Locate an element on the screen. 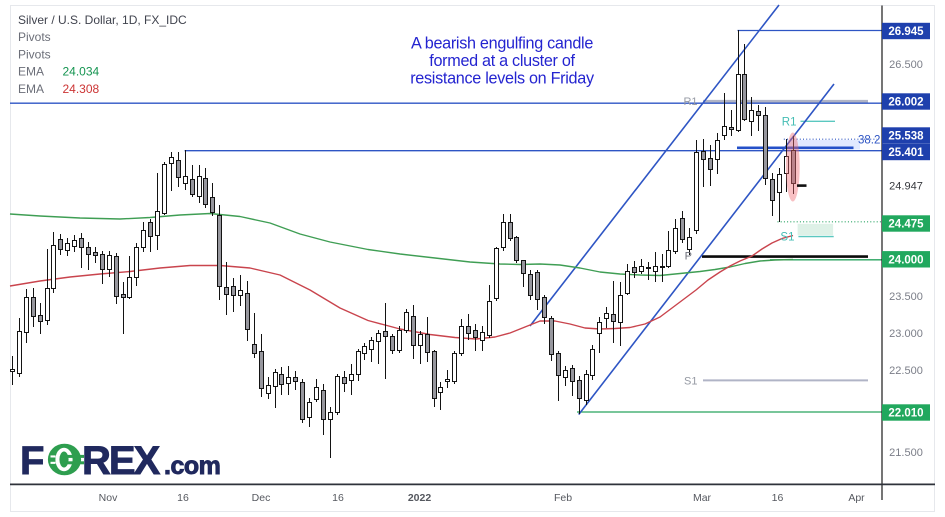 This screenshot has width=945, height=517. svg-text: Dec is located at coordinates (261, 498).